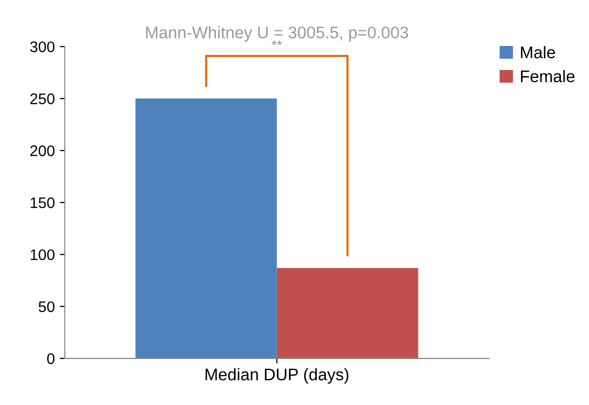 The width and height of the screenshot is (589, 405). I want to click on y-tick-label: 200, so click(42, 150).